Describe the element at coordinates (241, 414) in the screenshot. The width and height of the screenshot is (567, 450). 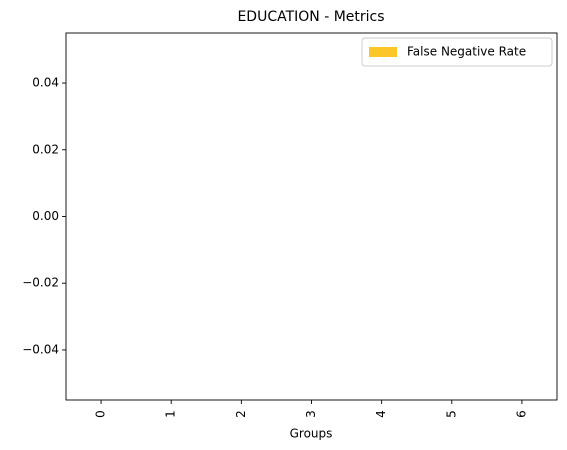
I see `x-tick-label: 2` at that location.